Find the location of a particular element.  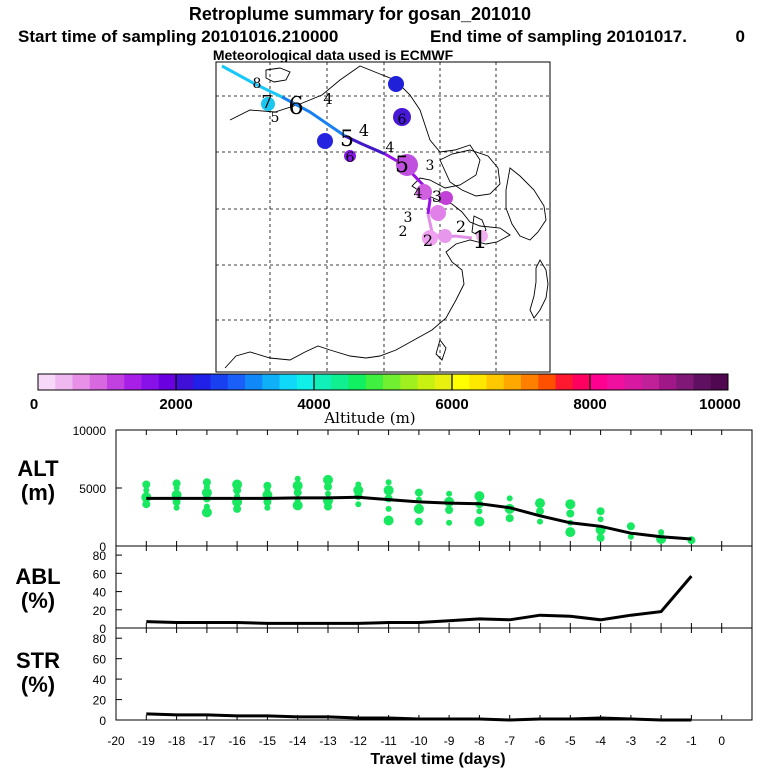

x-tick-label: -2 is located at coordinates (661, 741).